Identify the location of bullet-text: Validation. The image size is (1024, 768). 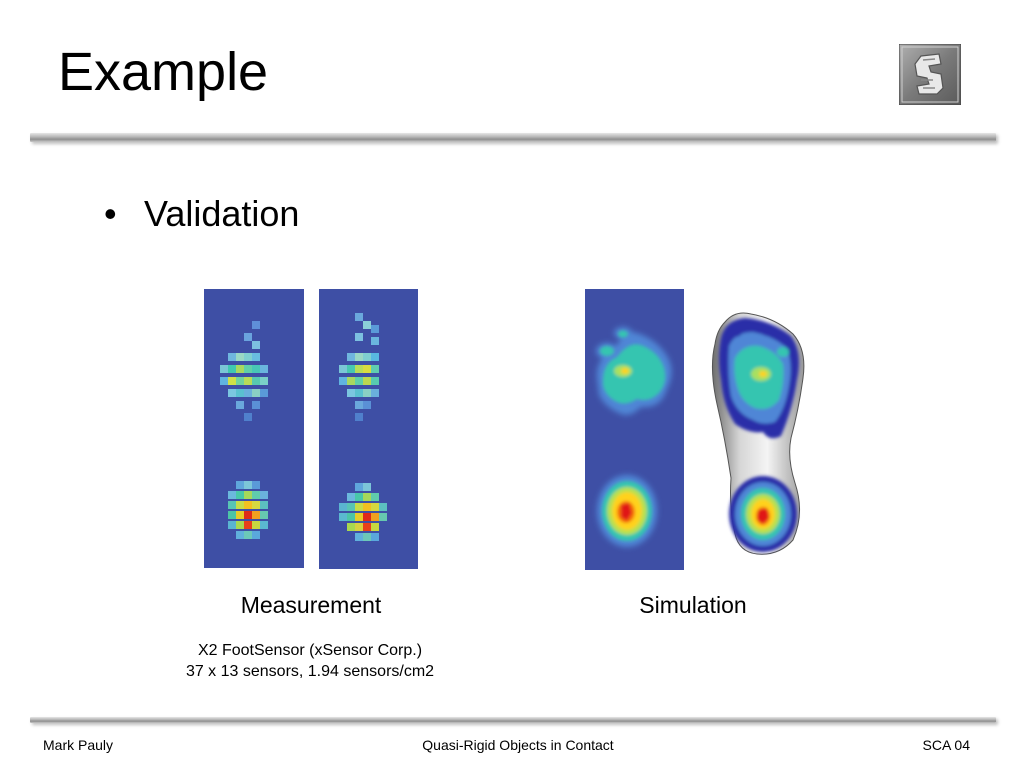
(222, 213).